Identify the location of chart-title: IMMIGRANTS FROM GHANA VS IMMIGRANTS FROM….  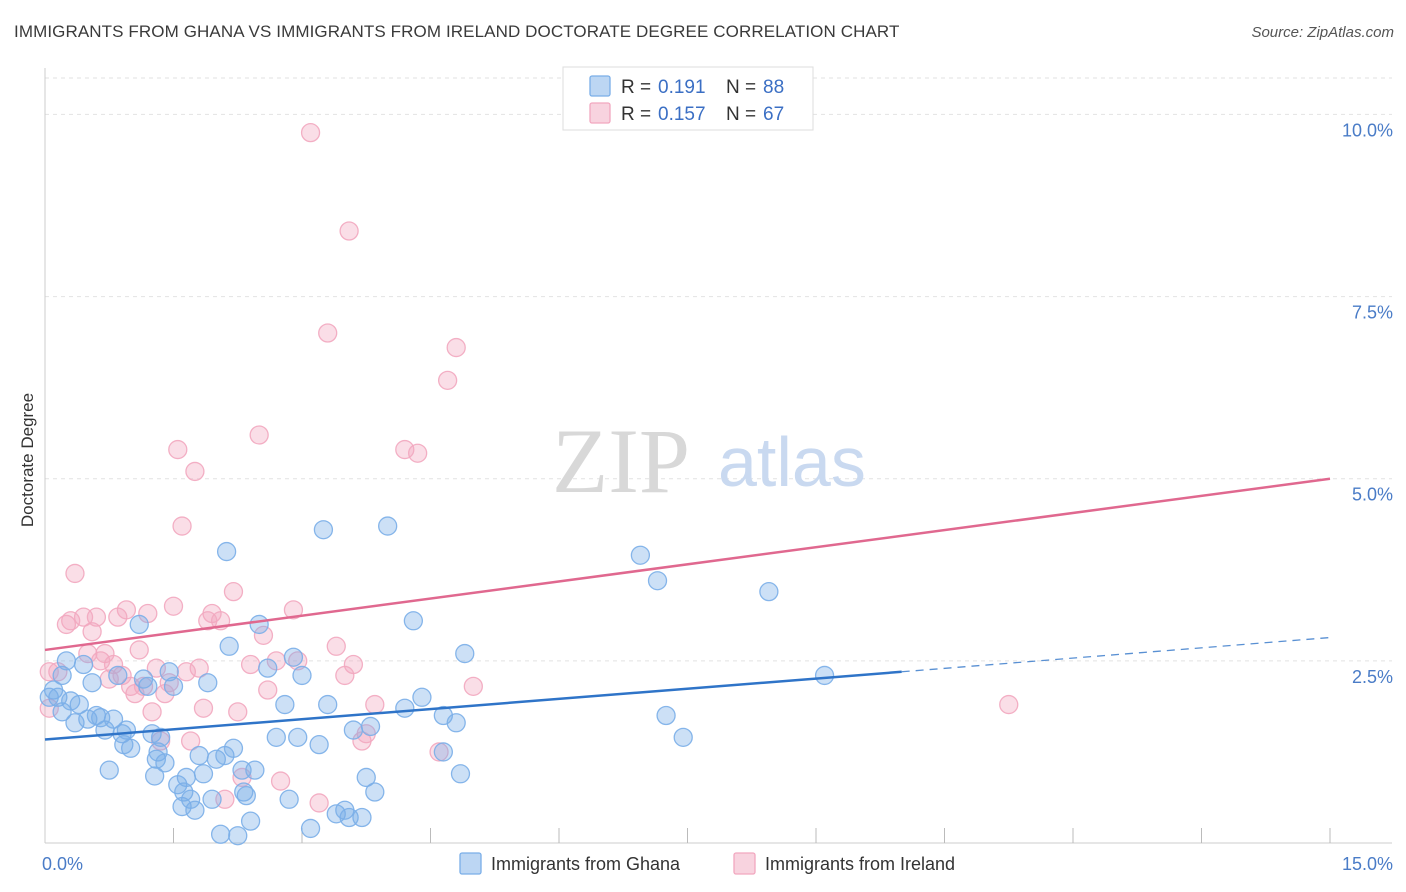
(457, 31).